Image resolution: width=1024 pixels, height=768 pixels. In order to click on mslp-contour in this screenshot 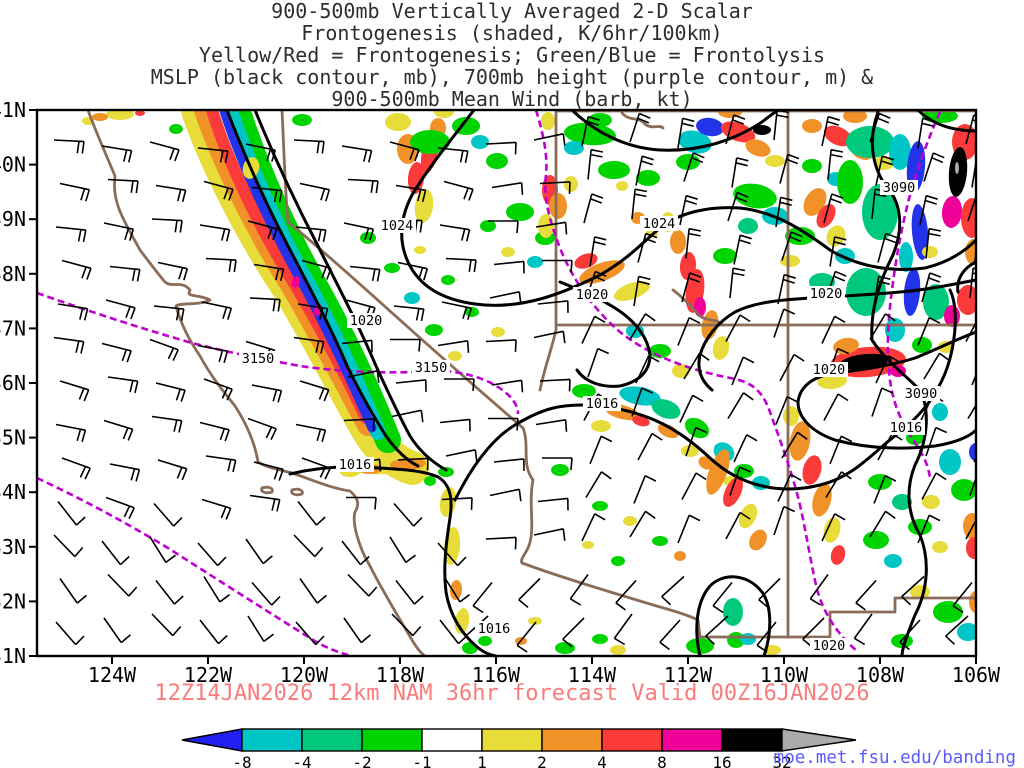, I will do `click(676, 131)`.